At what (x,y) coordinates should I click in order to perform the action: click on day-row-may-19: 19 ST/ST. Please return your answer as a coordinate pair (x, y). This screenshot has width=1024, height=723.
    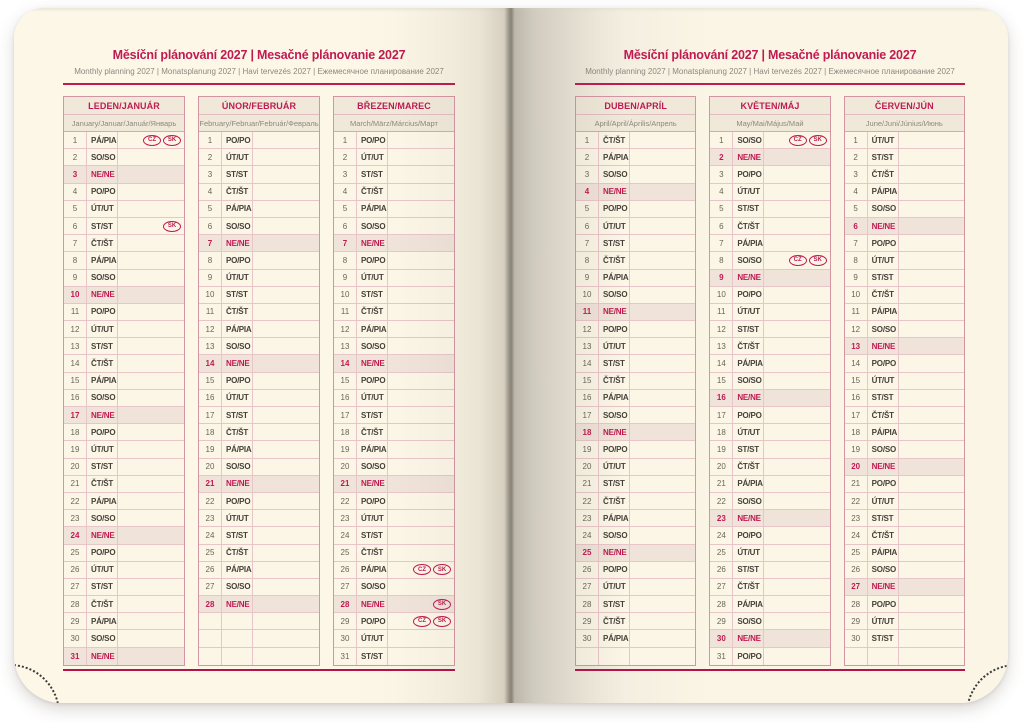
    Looking at the image, I should click on (770, 450).